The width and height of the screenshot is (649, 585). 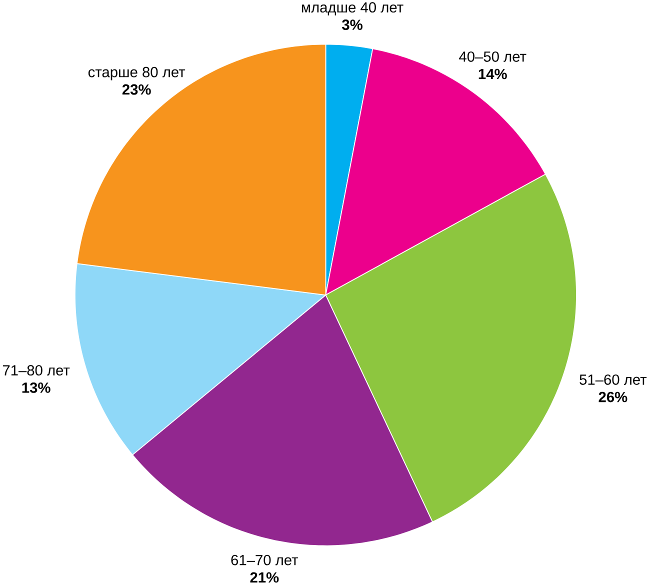 I want to click on slice-label: старше 80 лет, so click(x=137, y=73).